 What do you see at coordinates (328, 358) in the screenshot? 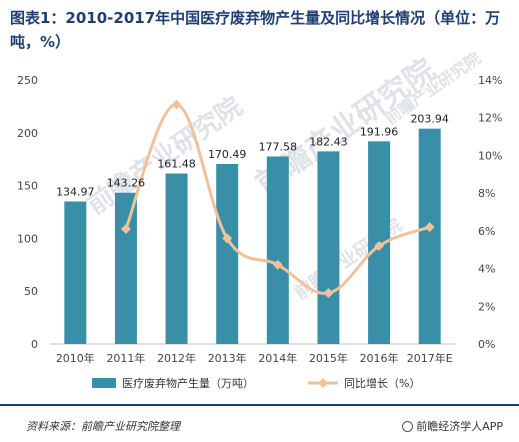
I see `x-tick-label: 2015年` at bounding box center [328, 358].